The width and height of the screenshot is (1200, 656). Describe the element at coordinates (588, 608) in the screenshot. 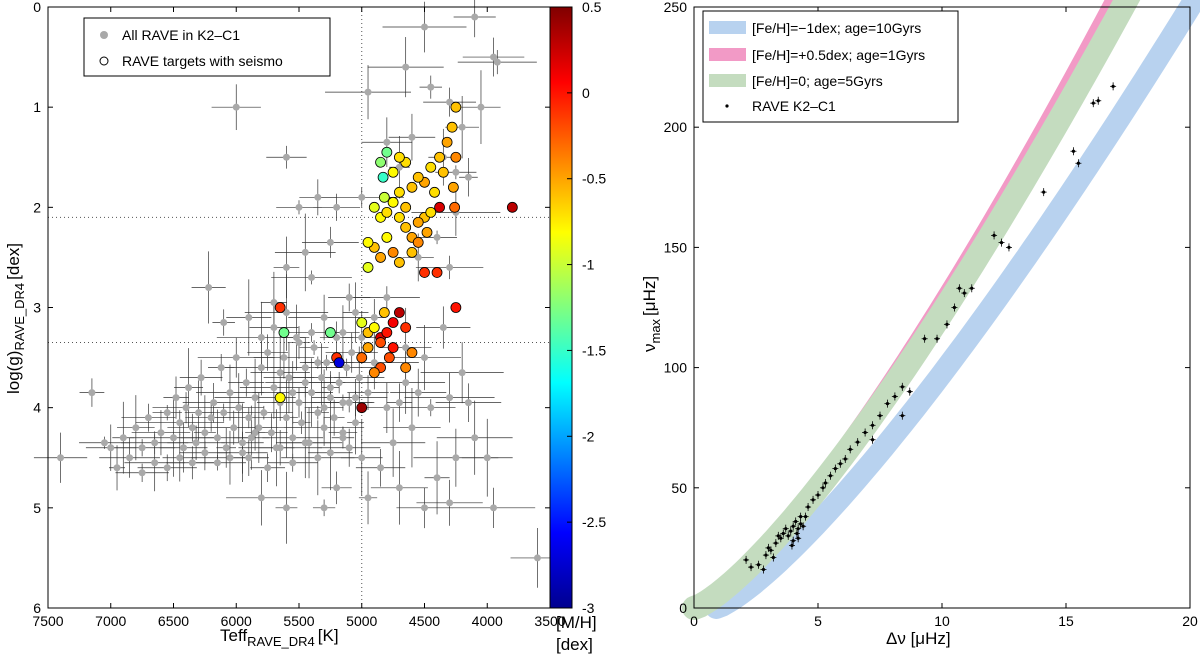

I see `colorbar-tick-label: -3` at that location.